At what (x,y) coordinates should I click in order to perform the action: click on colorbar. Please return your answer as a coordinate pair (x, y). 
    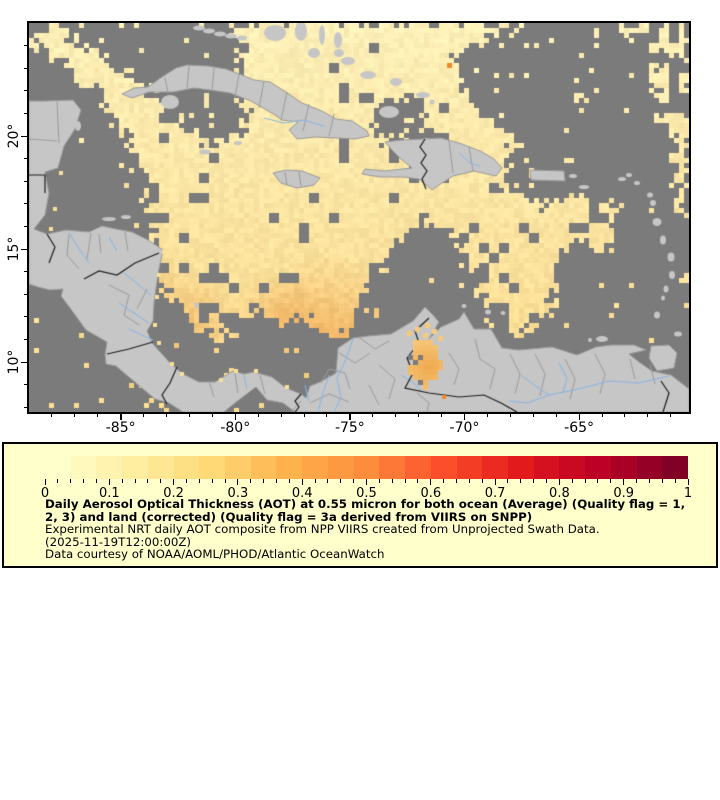
    Looking at the image, I should click on (366, 467).